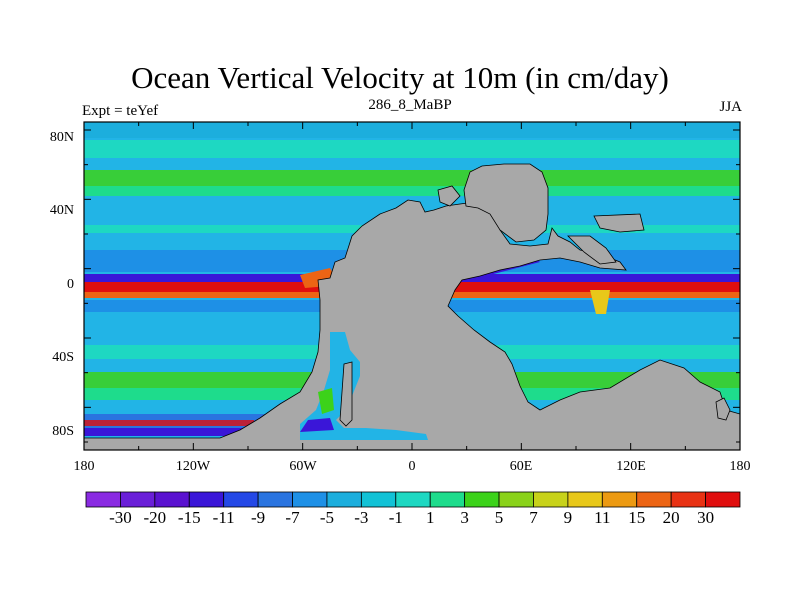  I want to click on lat-label-80n: 80N, so click(61, 137).